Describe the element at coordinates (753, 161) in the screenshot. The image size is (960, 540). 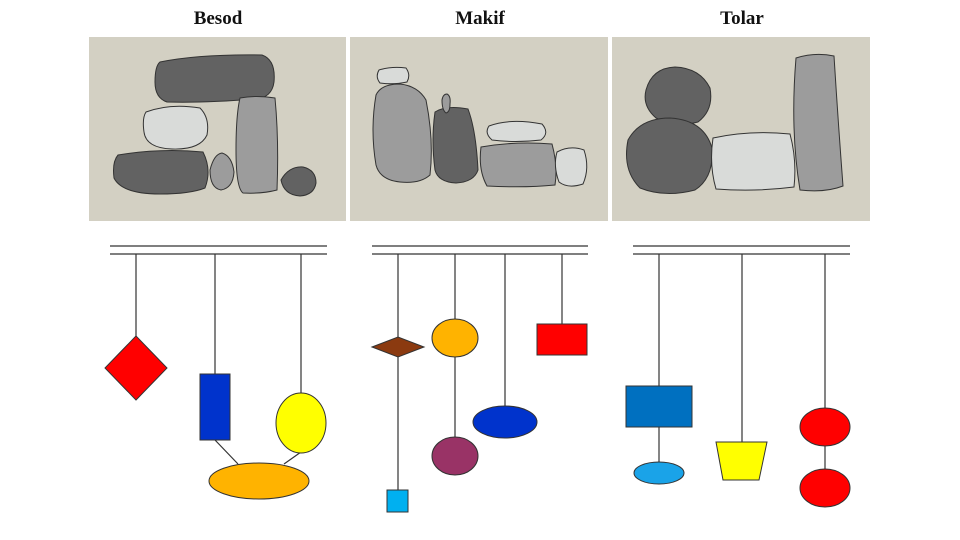
I see `stone-light-block` at that location.